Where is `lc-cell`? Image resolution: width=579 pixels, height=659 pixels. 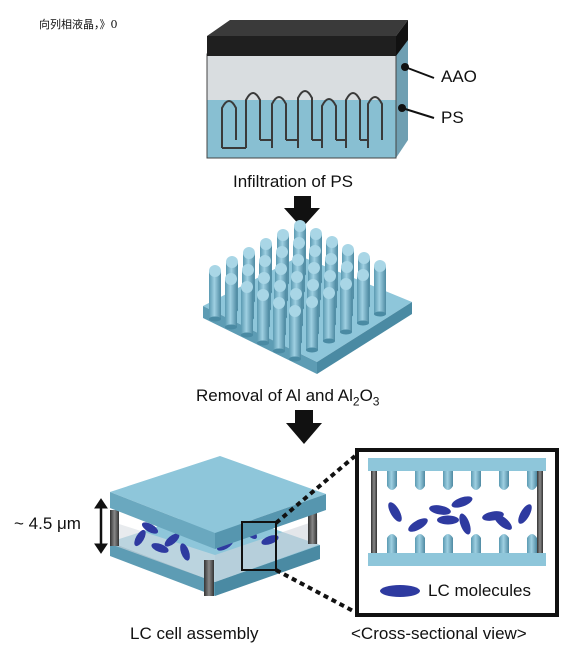
lc-cell is located at coordinates (218, 526).